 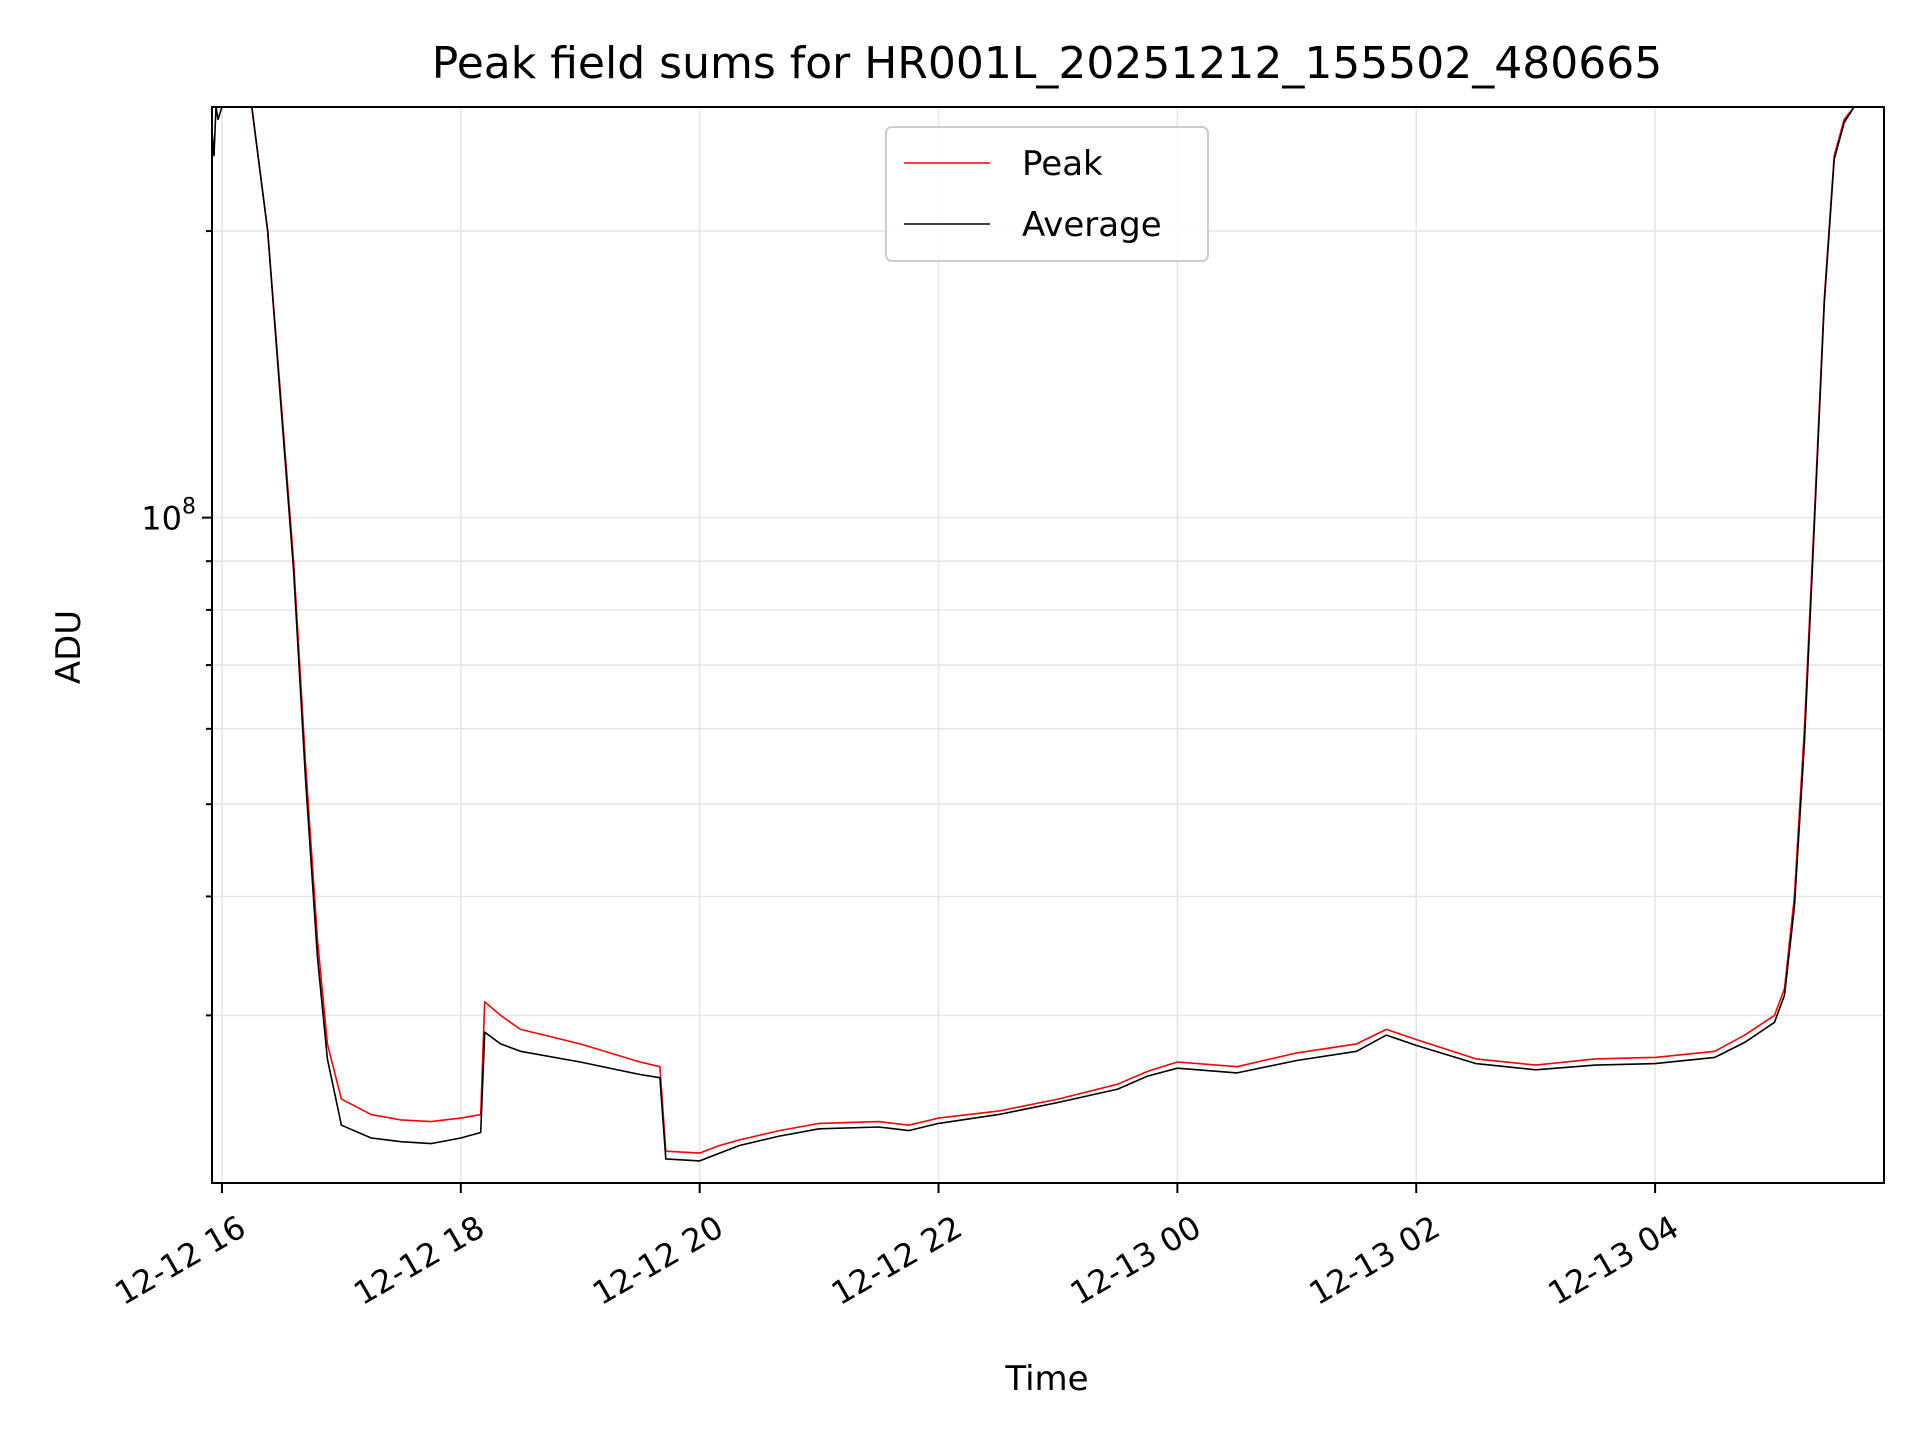 What do you see at coordinates (1062, 164) in the screenshot?
I see `legend-label-peak: Peak` at bounding box center [1062, 164].